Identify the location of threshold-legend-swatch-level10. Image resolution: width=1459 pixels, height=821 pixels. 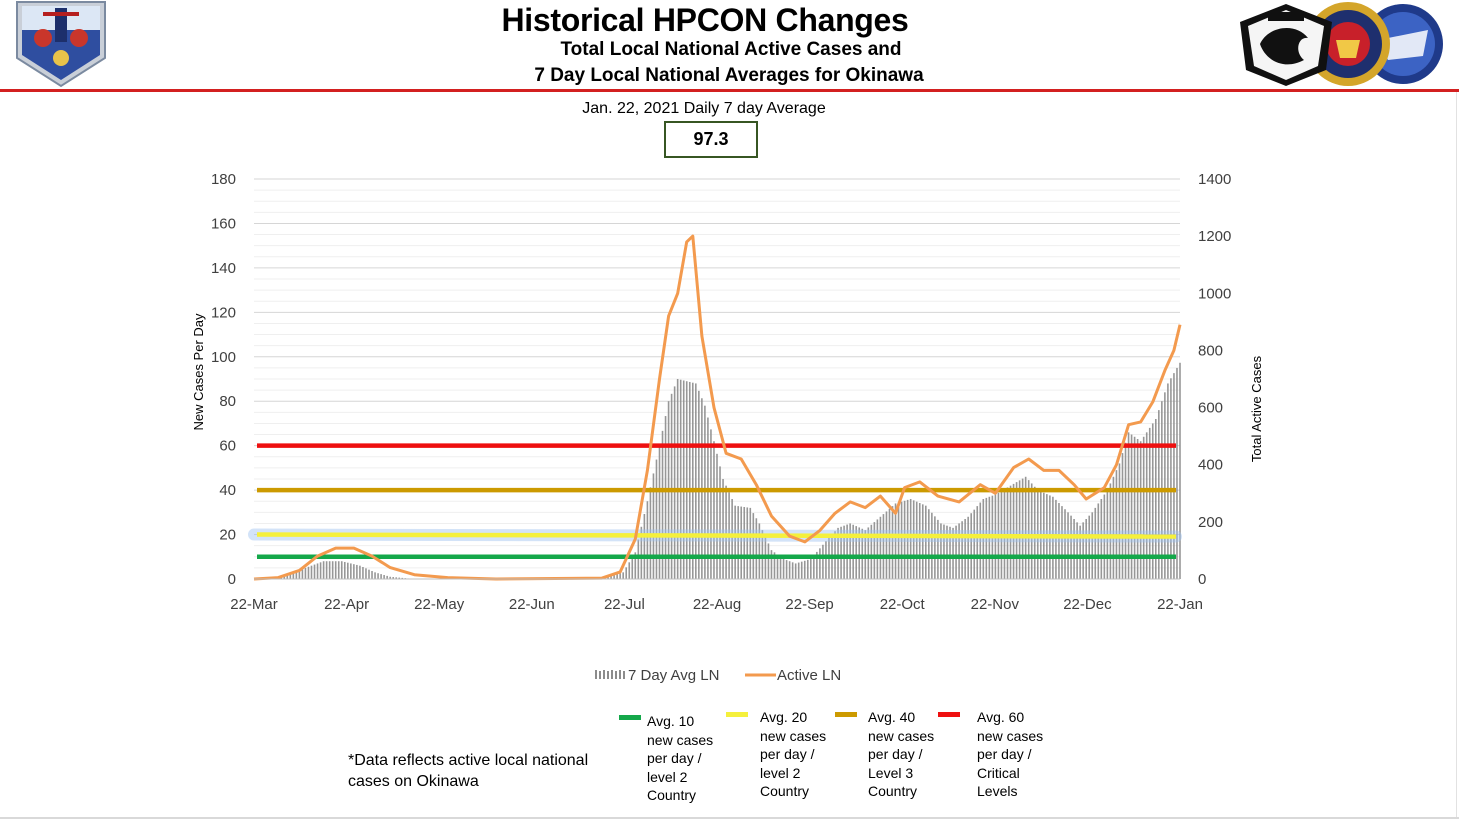
(630, 717).